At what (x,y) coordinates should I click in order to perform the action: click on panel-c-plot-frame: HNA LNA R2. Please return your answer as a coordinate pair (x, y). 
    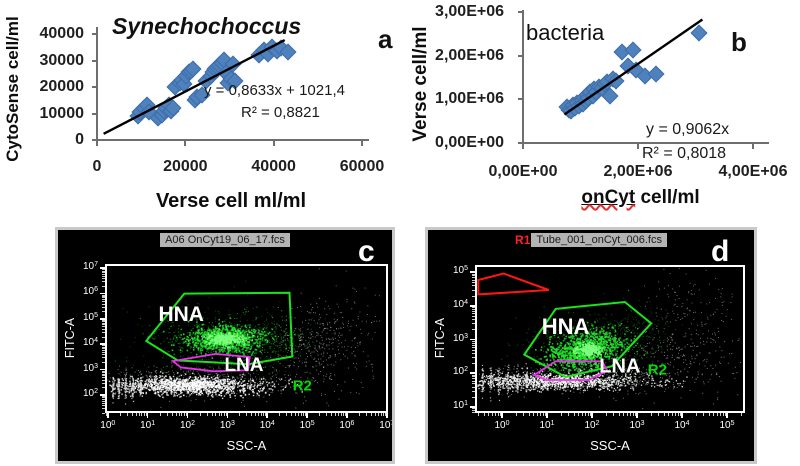
    Looking at the image, I should click on (246, 338).